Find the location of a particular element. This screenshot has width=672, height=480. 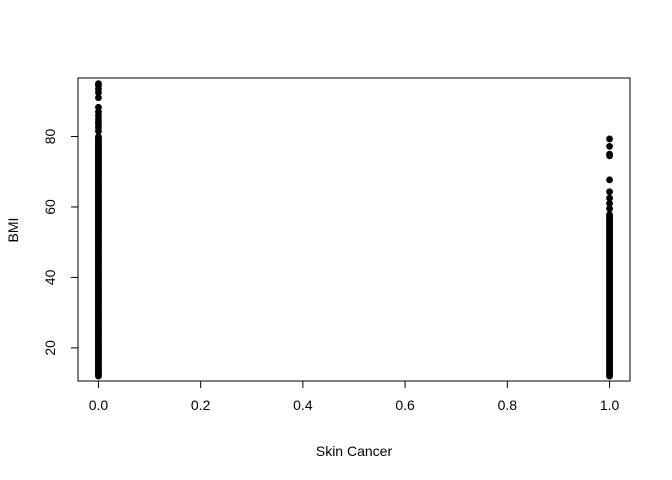

y-tick-label: 80 is located at coordinates (50, 136).